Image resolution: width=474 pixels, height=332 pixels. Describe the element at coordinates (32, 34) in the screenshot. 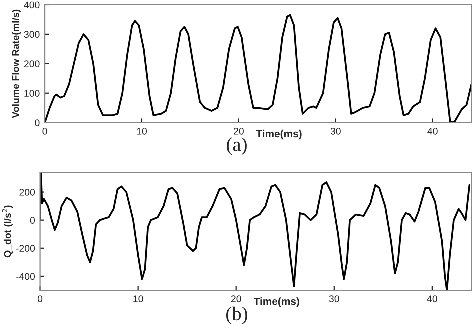

I see `y-tick-label: 300` at that location.